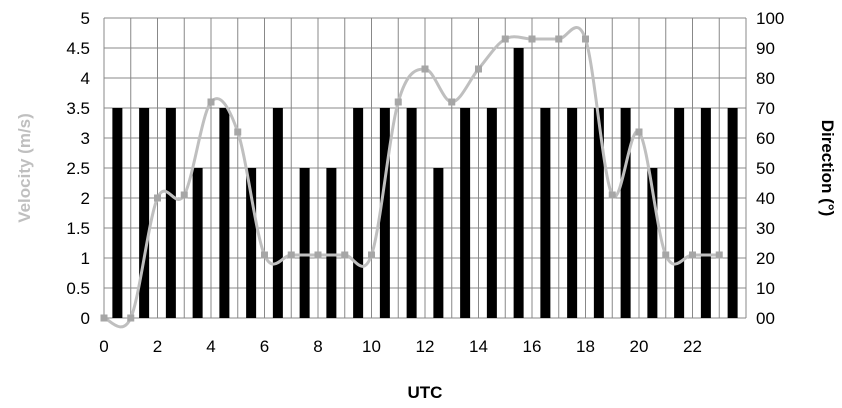 The width and height of the screenshot is (842, 408). What do you see at coordinates (425, 346) in the screenshot?
I see `x-tick-label: 12` at bounding box center [425, 346].